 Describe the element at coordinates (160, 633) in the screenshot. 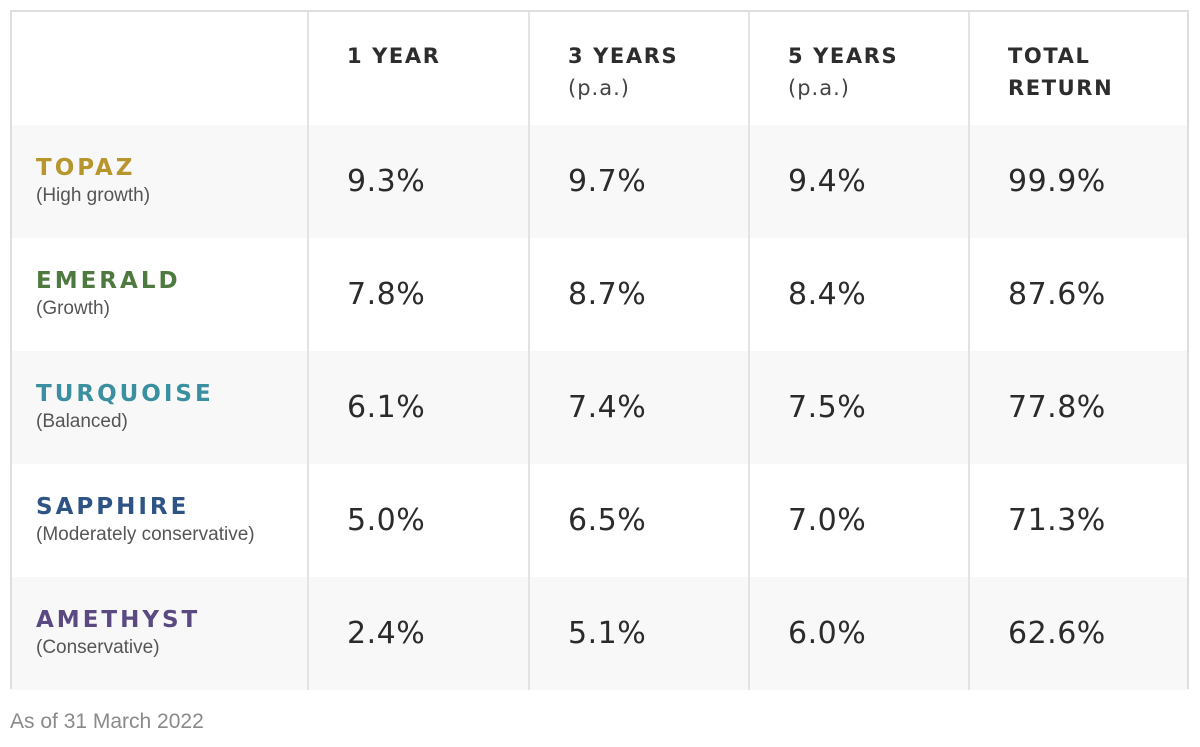

I see `fund-cell-amethyst: AMETHYST (Conservative)` at that location.